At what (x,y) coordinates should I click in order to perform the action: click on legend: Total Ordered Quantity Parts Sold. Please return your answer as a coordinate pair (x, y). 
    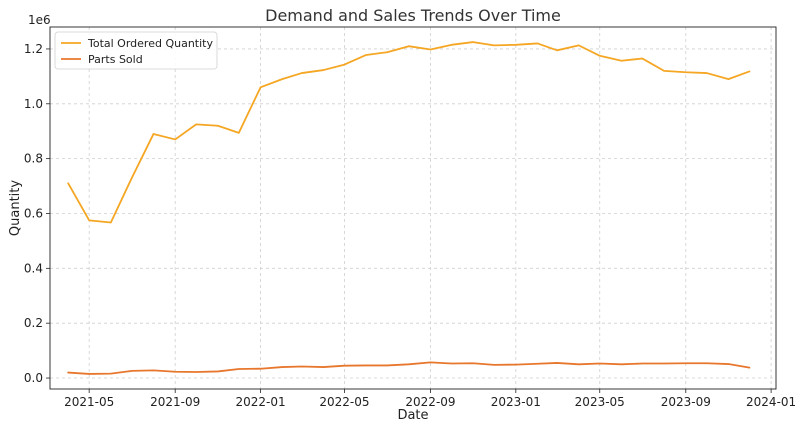
    Looking at the image, I should click on (136, 50).